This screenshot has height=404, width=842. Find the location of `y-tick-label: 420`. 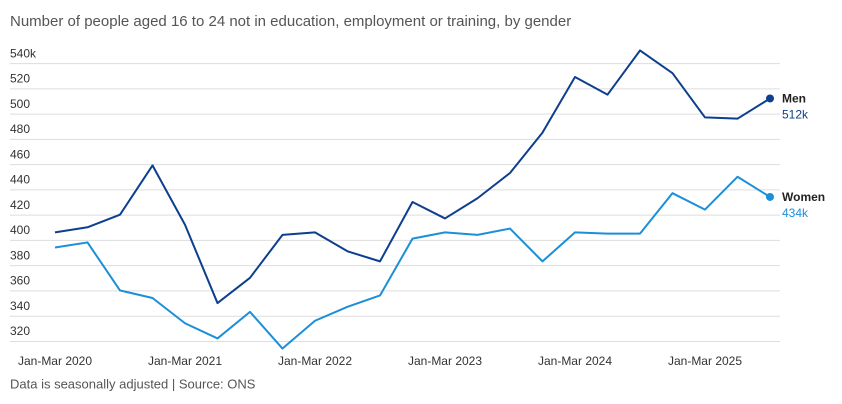

y-tick-label: 420 is located at coordinates (20, 205).